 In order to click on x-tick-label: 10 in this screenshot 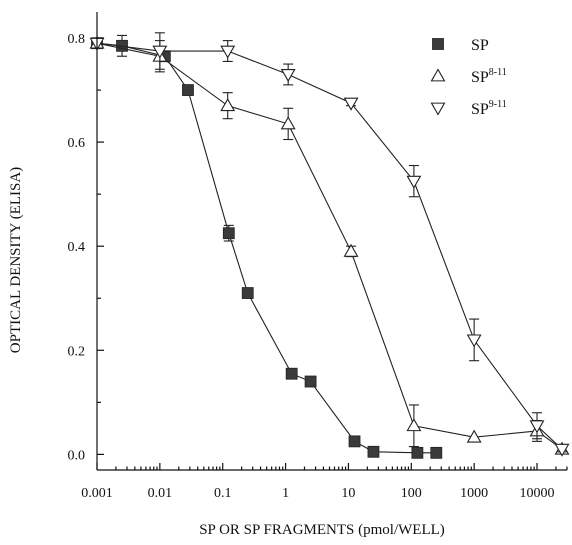, I will do `click(348, 493)`.